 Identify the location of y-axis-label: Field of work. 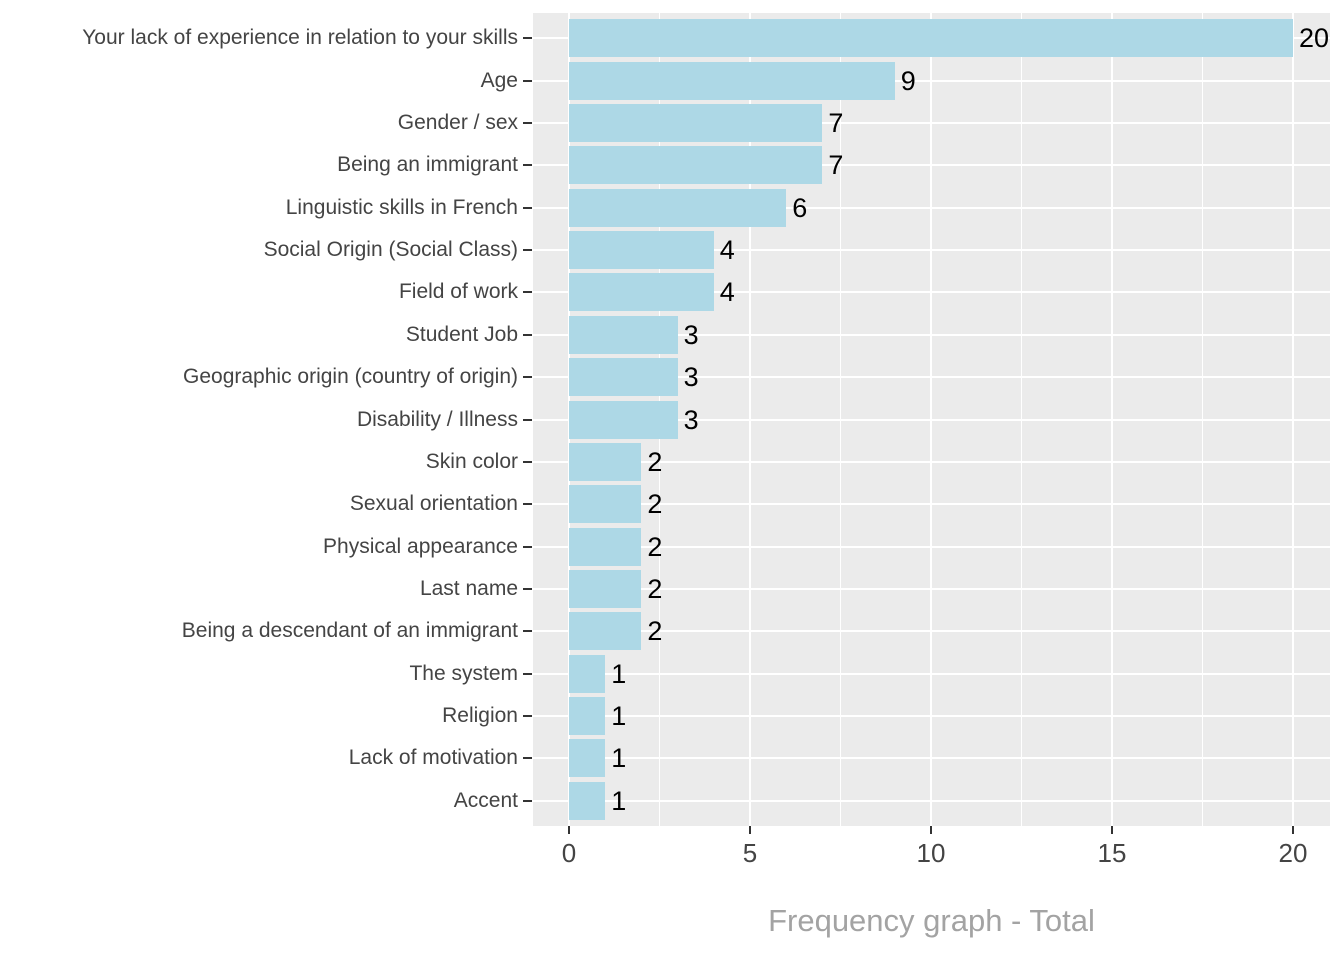
(458, 292).